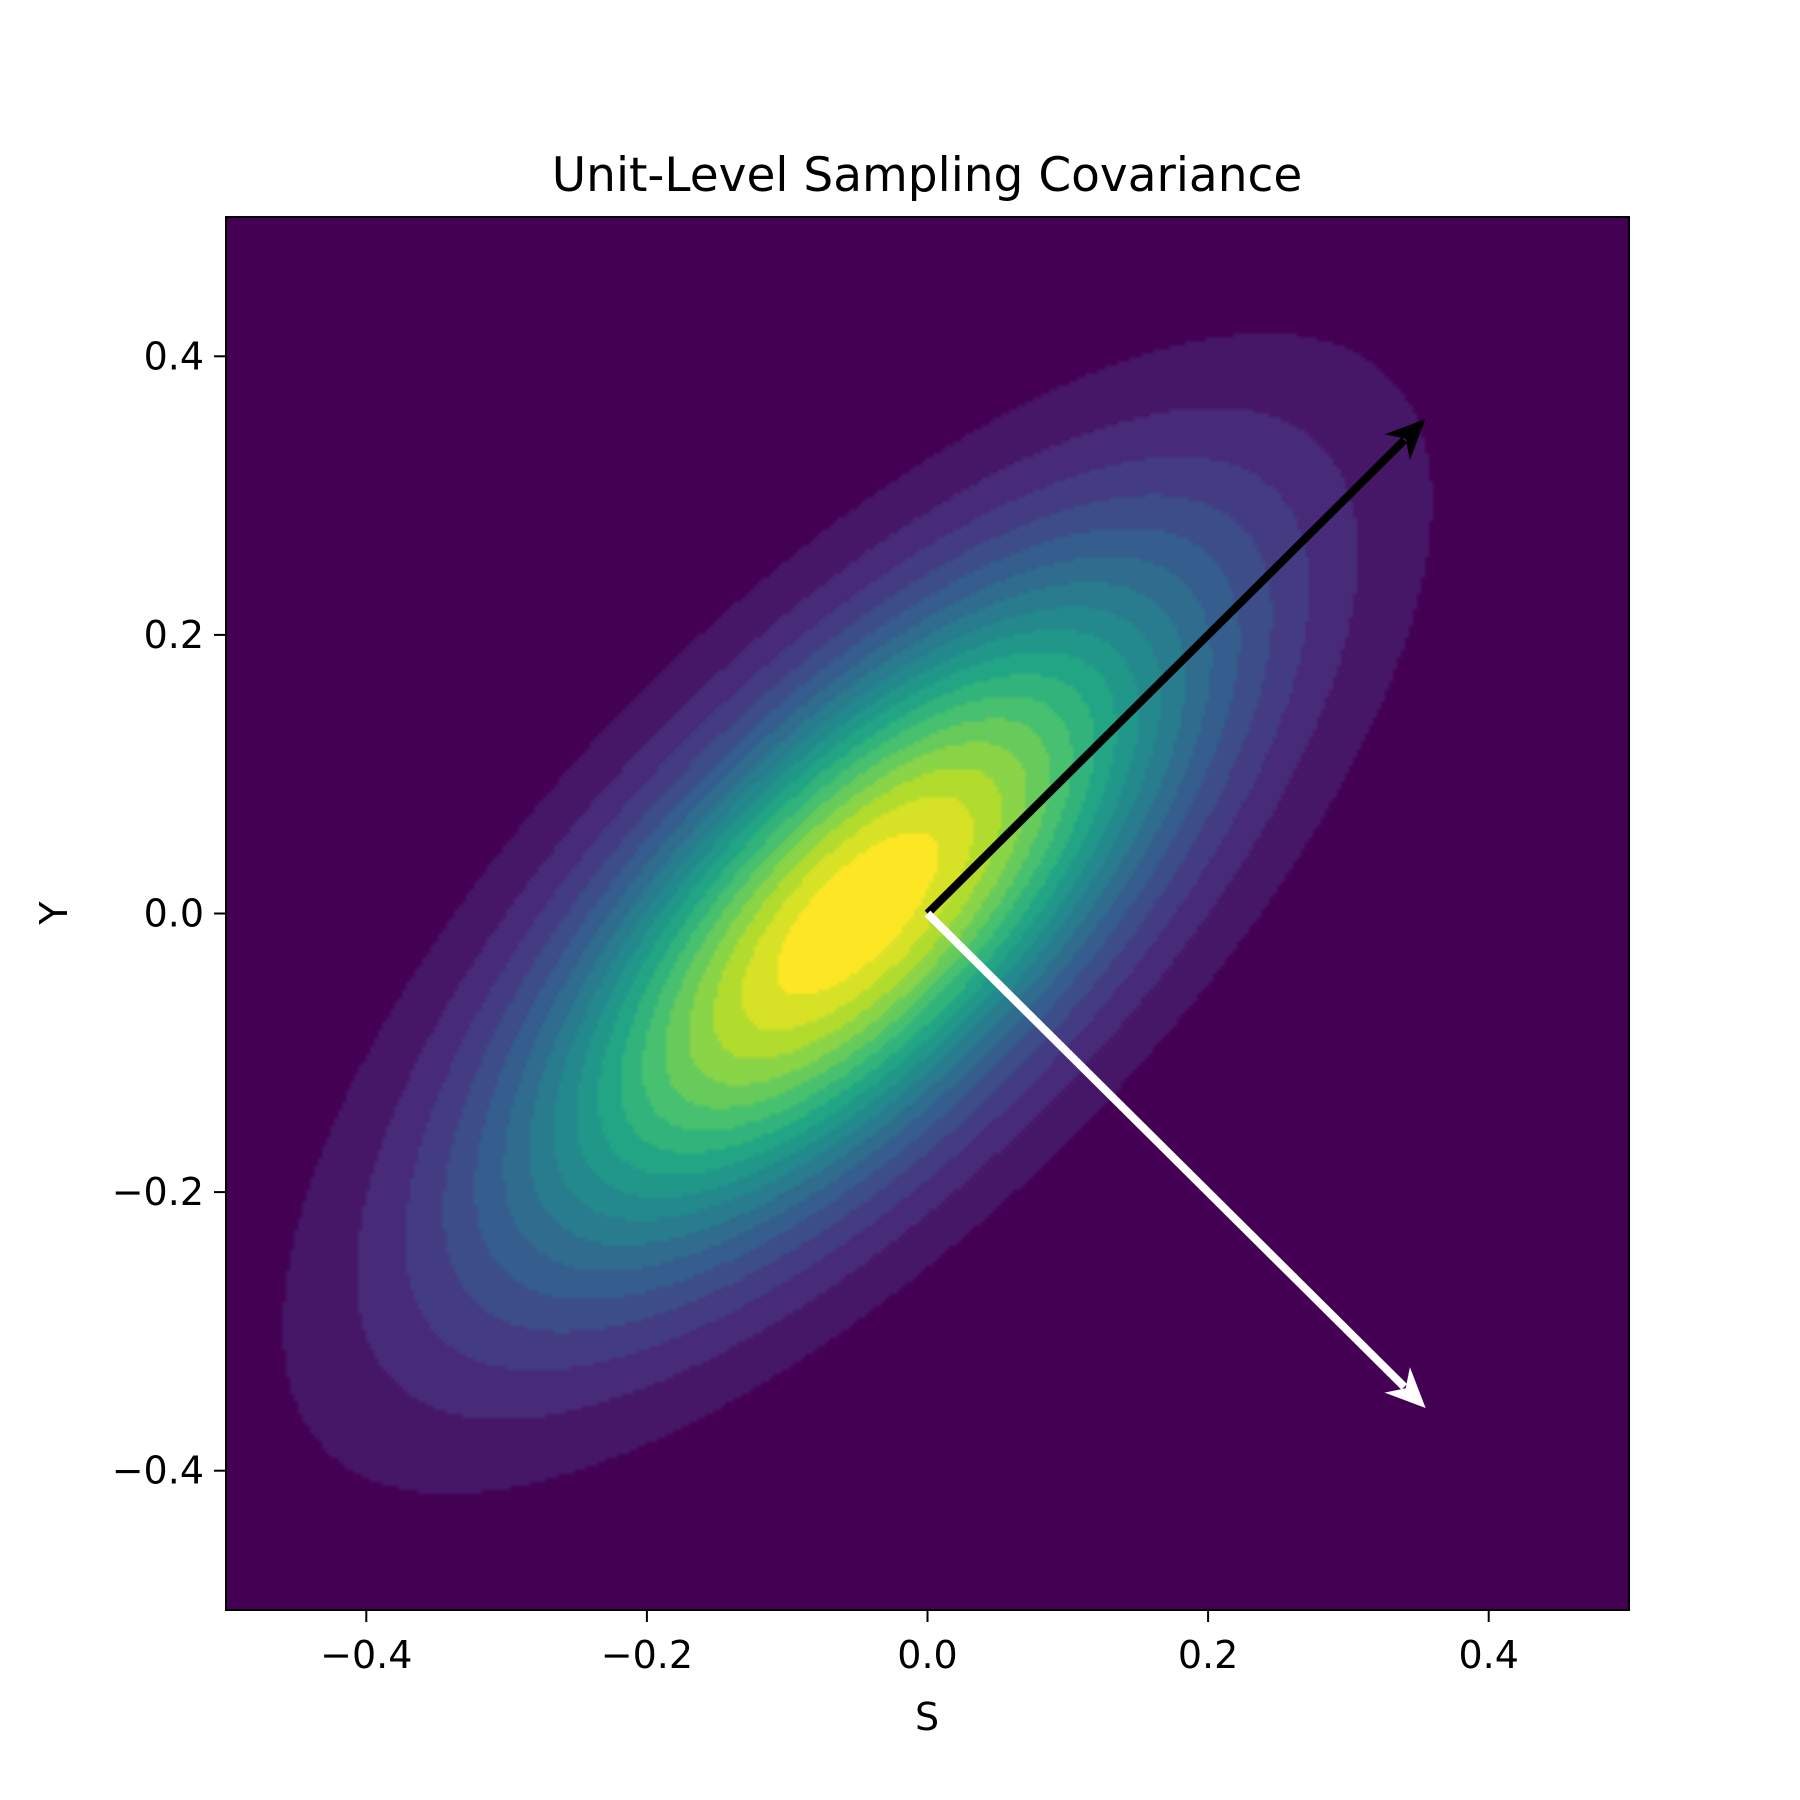  What do you see at coordinates (1208, 1655) in the screenshot?
I see `x-tick-label: 0.2` at bounding box center [1208, 1655].